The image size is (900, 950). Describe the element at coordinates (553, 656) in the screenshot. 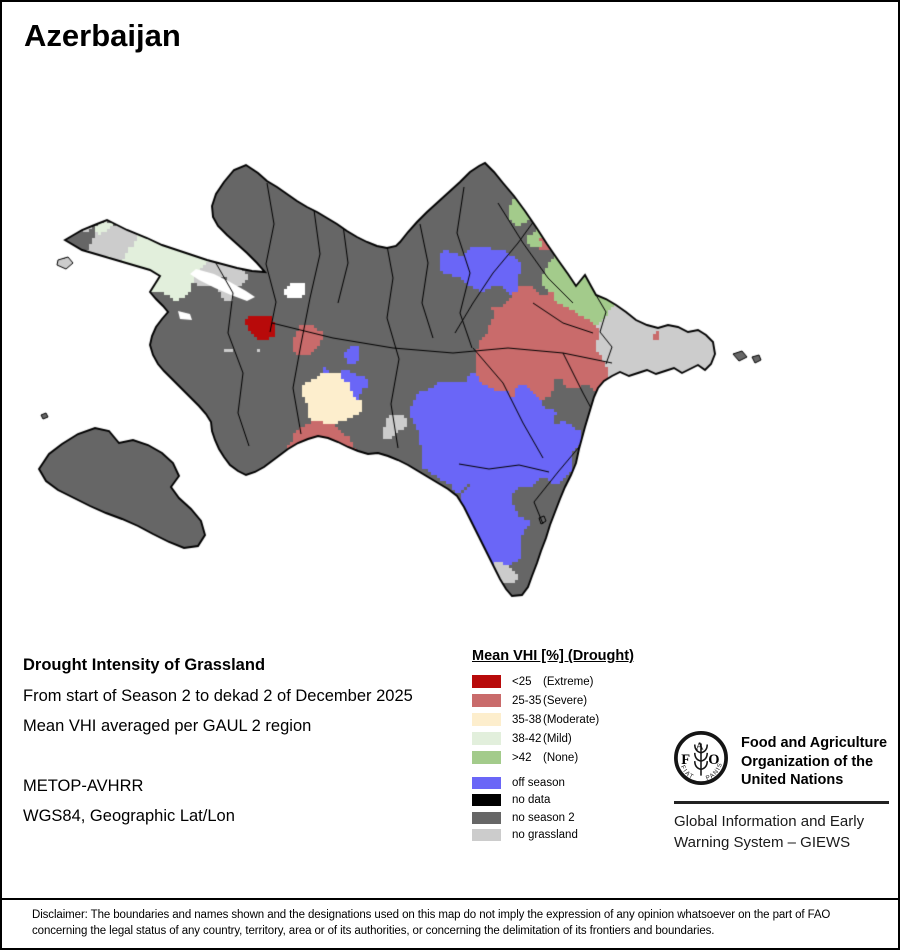

I see `legend-title: Mean VHI [%] (Drought)` at that location.